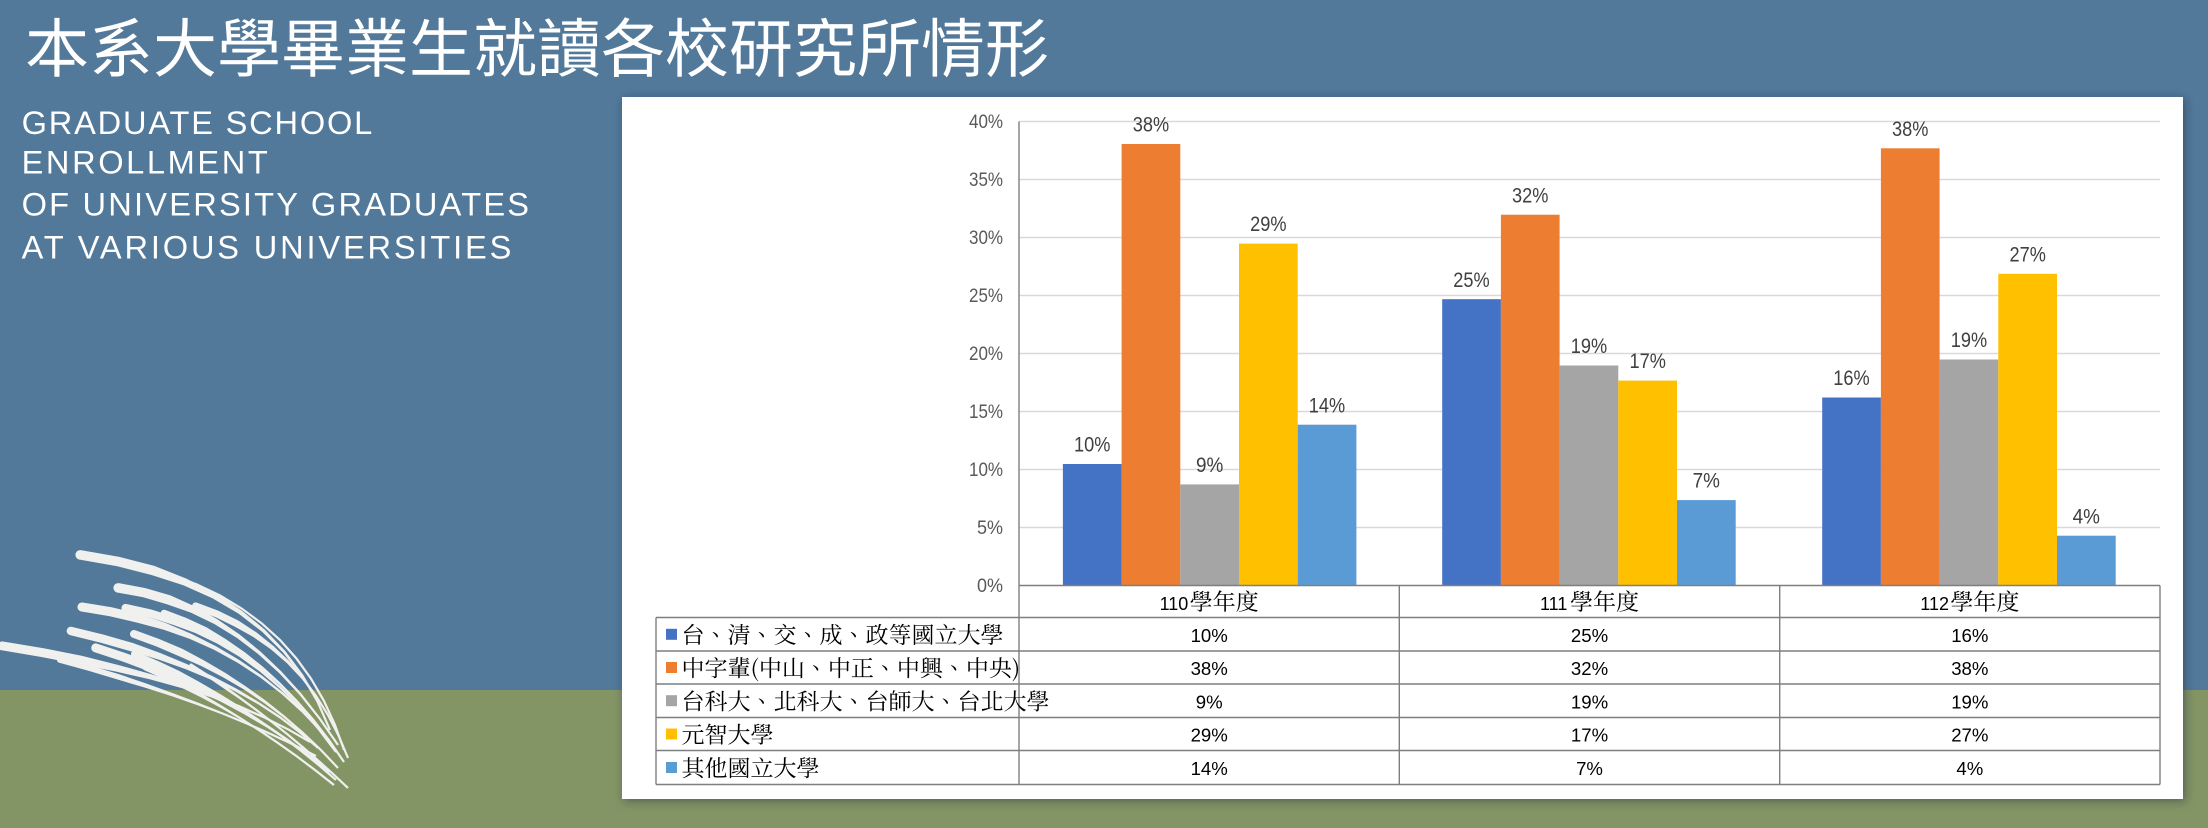 The image size is (2208, 828). I want to click on svg-text: 35%, so click(986, 180).